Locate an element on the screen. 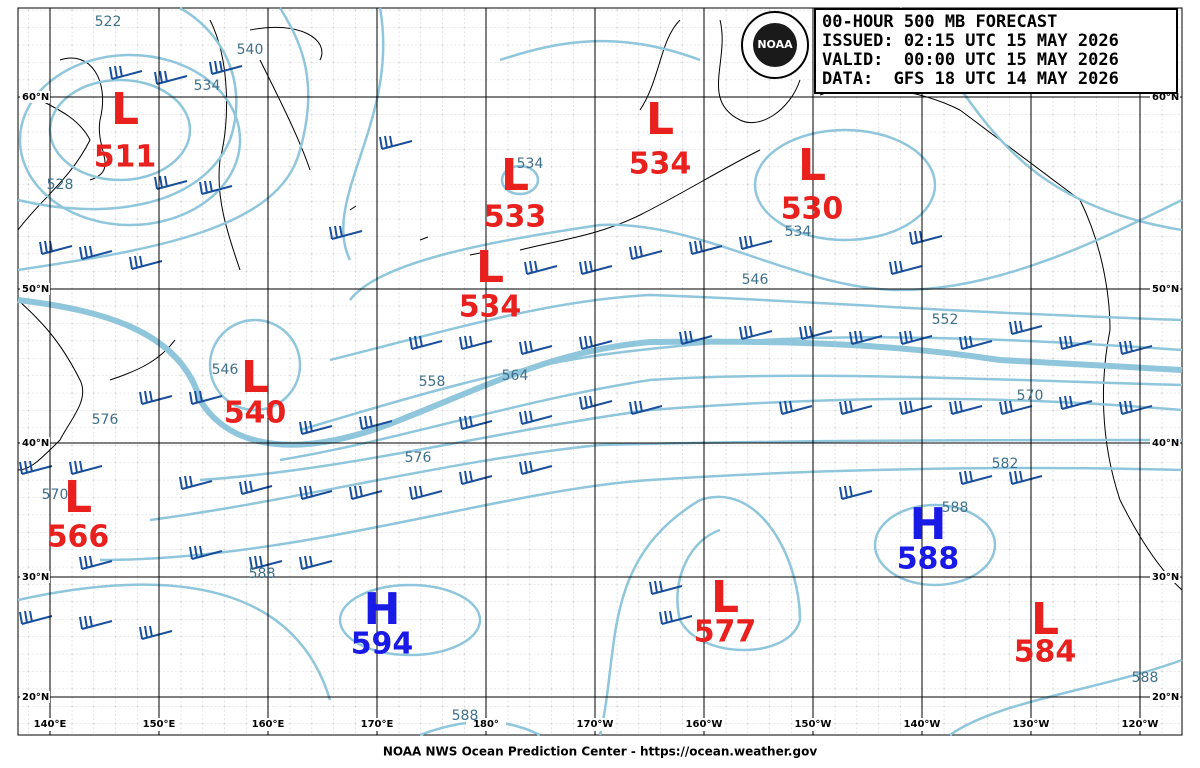 The image size is (1200, 768). center-value: 577 is located at coordinates (725, 632).